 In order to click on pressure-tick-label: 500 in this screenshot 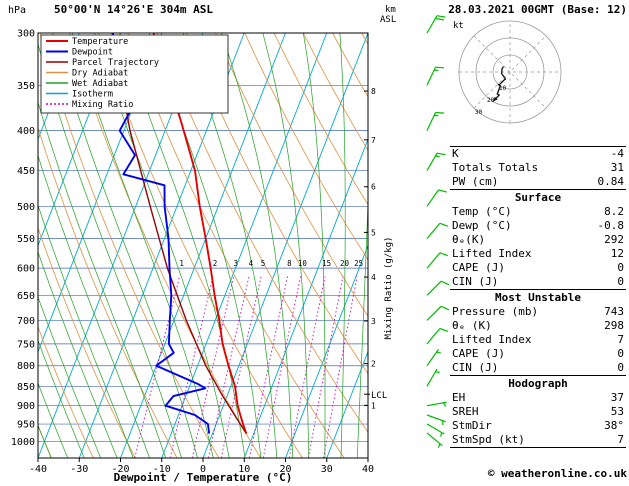, I will do `click(26, 207)`.